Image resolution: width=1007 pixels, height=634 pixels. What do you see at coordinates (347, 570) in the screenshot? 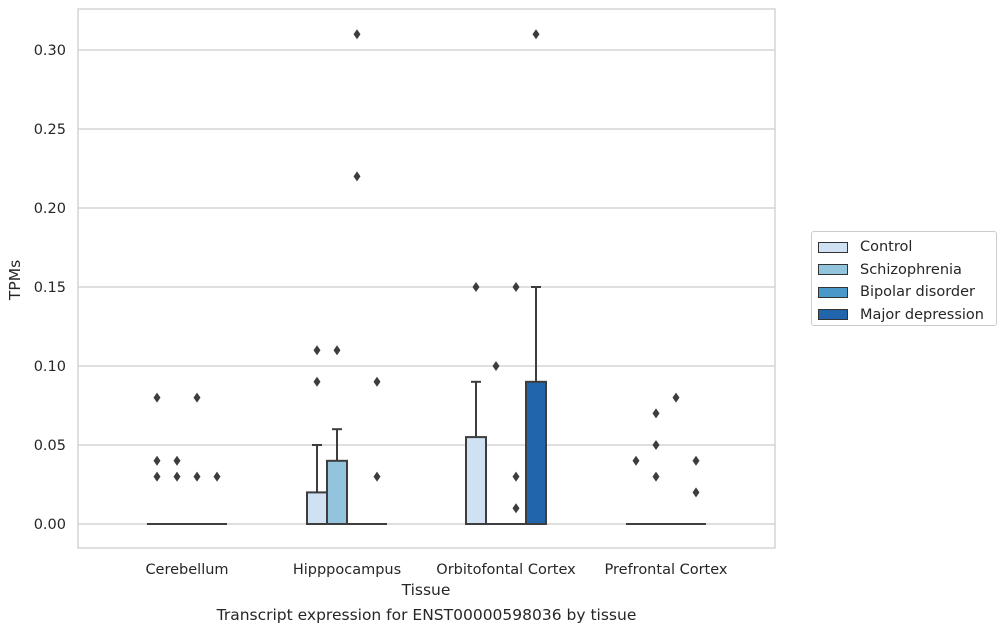
I see `x-tick-label-1: Hipppocampus` at bounding box center [347, 570].